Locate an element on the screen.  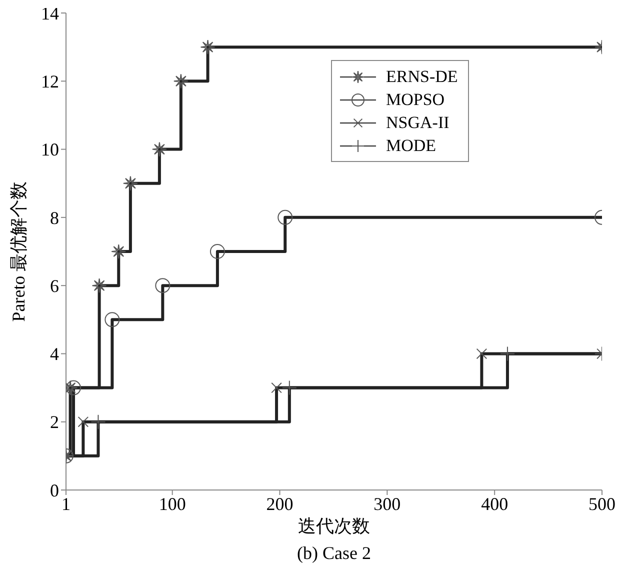
text: (b) Case 2 is located at coordinates (334, 553).